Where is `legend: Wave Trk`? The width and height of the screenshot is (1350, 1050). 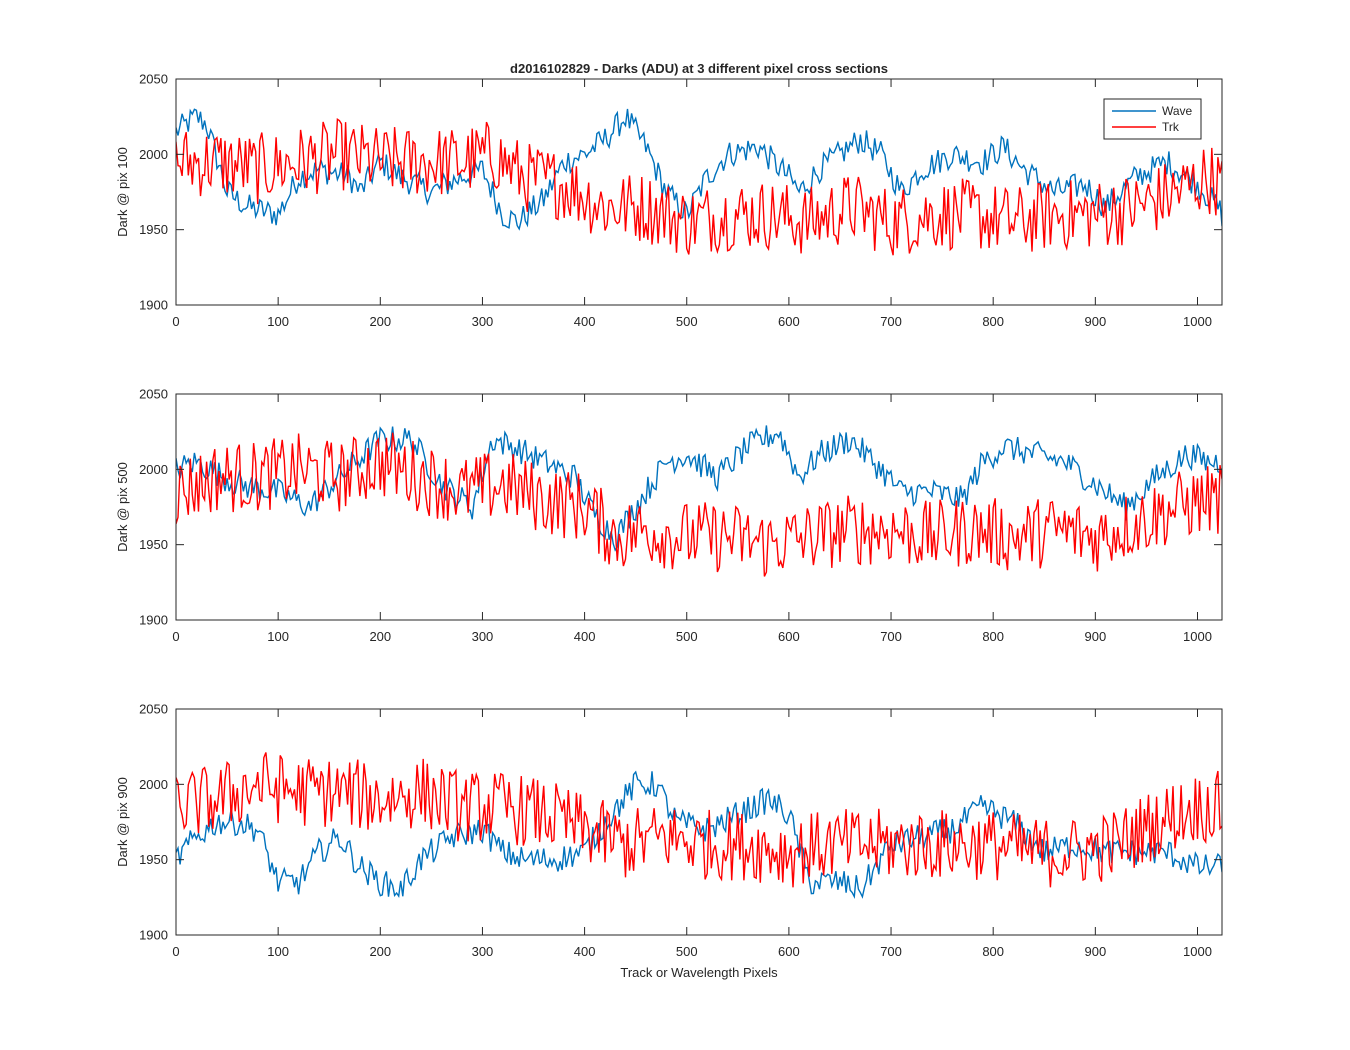 legend: Wave Trk is located at coordinates (1152, 119).